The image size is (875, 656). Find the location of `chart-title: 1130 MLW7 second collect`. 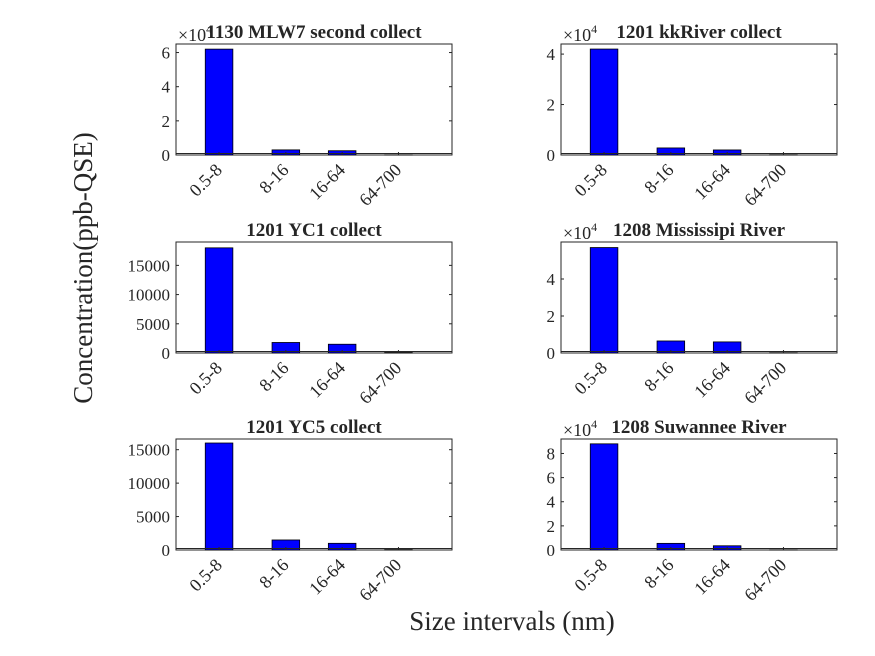

chart-title: 1130 MLW7 second collect is located at coordinates (314, 32).